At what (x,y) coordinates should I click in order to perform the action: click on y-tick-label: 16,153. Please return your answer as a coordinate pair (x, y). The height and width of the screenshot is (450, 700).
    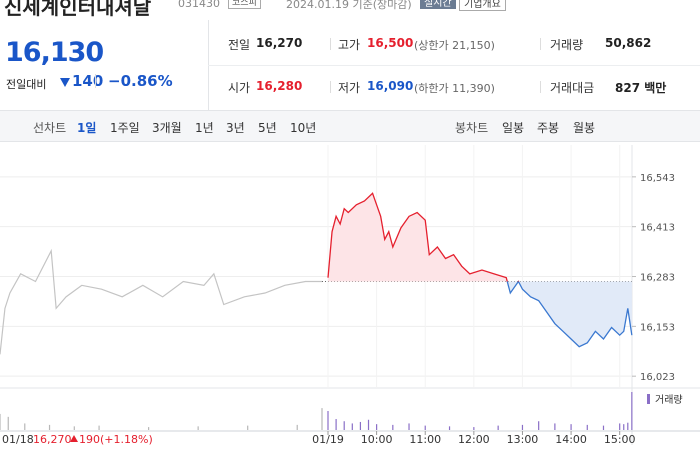
    Looking at the image, I should click on (657, 327).